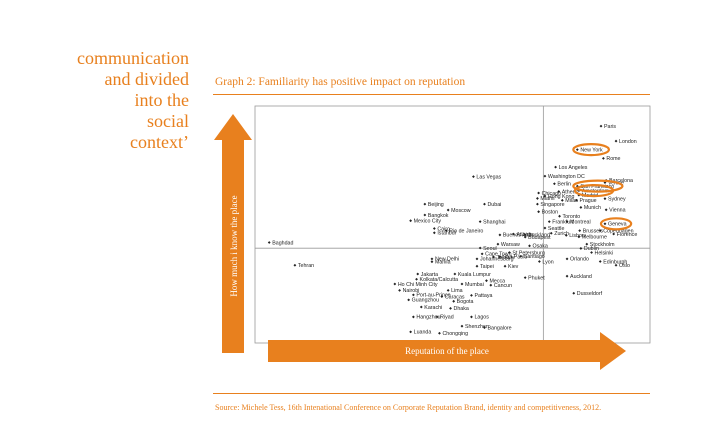  Describe the element at coordinates (551, 194) in the screenshot. I see `point-label: Chicago` at that location.